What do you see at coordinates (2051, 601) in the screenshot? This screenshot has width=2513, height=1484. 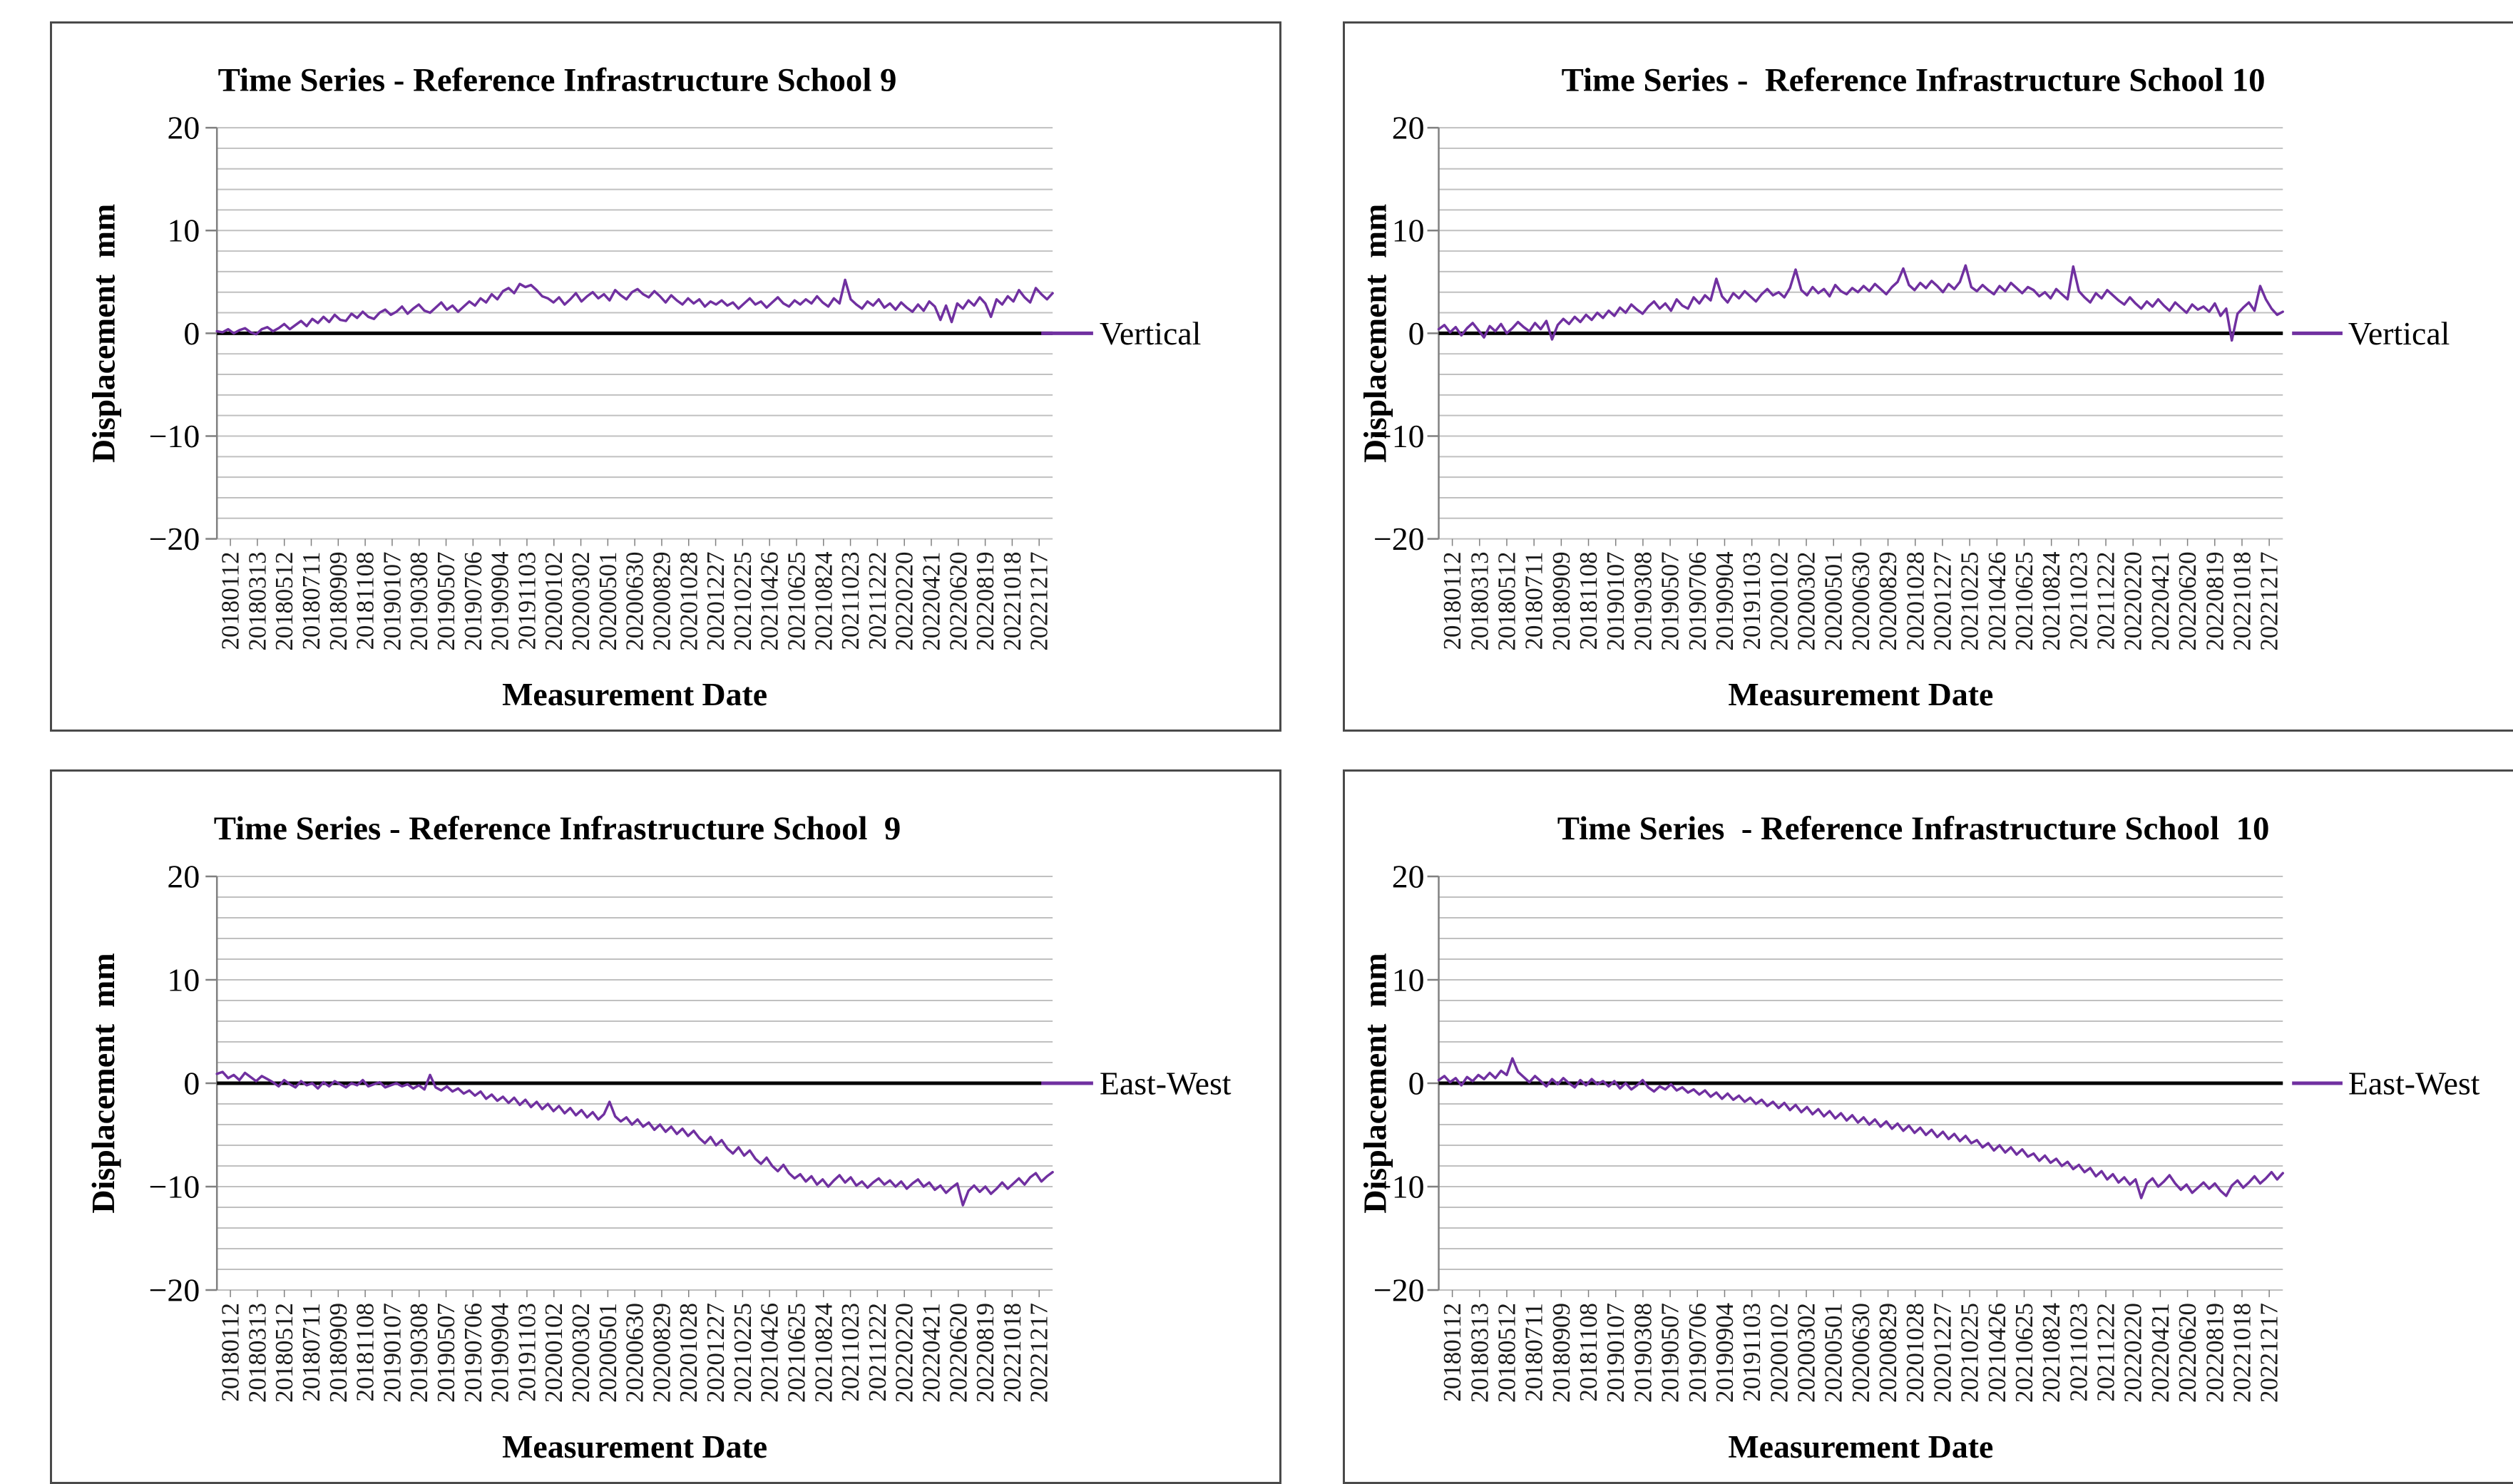 I see `x-tick-label: 20210824` at bounding box center [2051, 601].